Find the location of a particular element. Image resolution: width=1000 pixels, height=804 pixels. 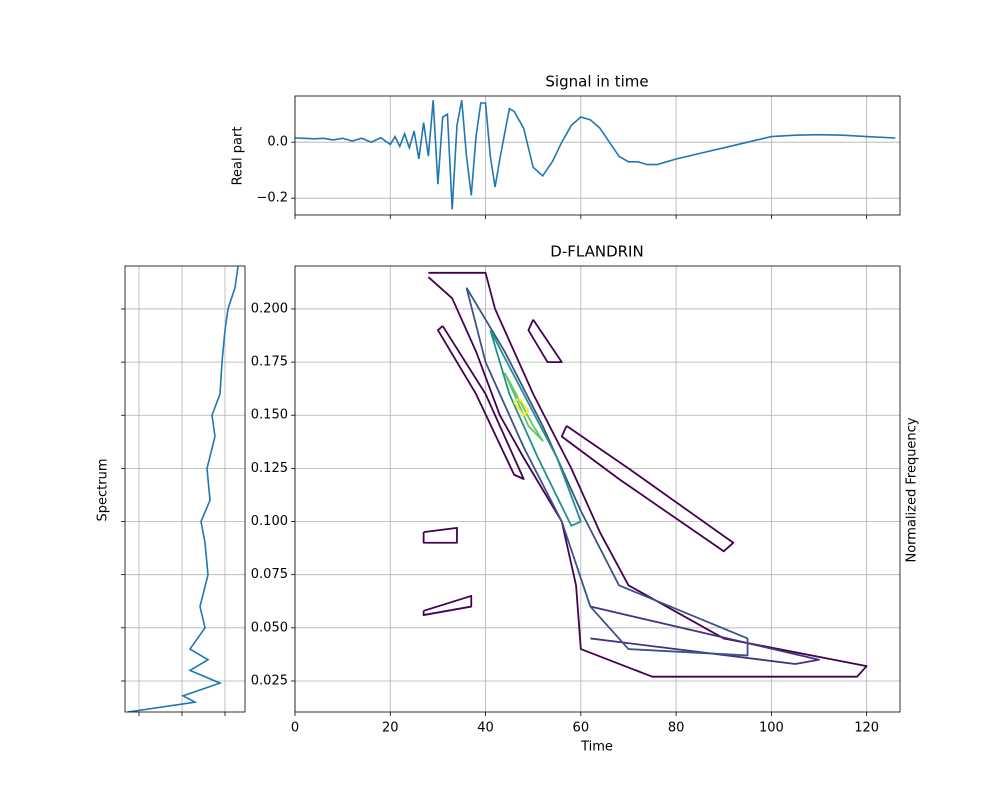

x-tick-label: 40 is located at coordinates (485, 728).